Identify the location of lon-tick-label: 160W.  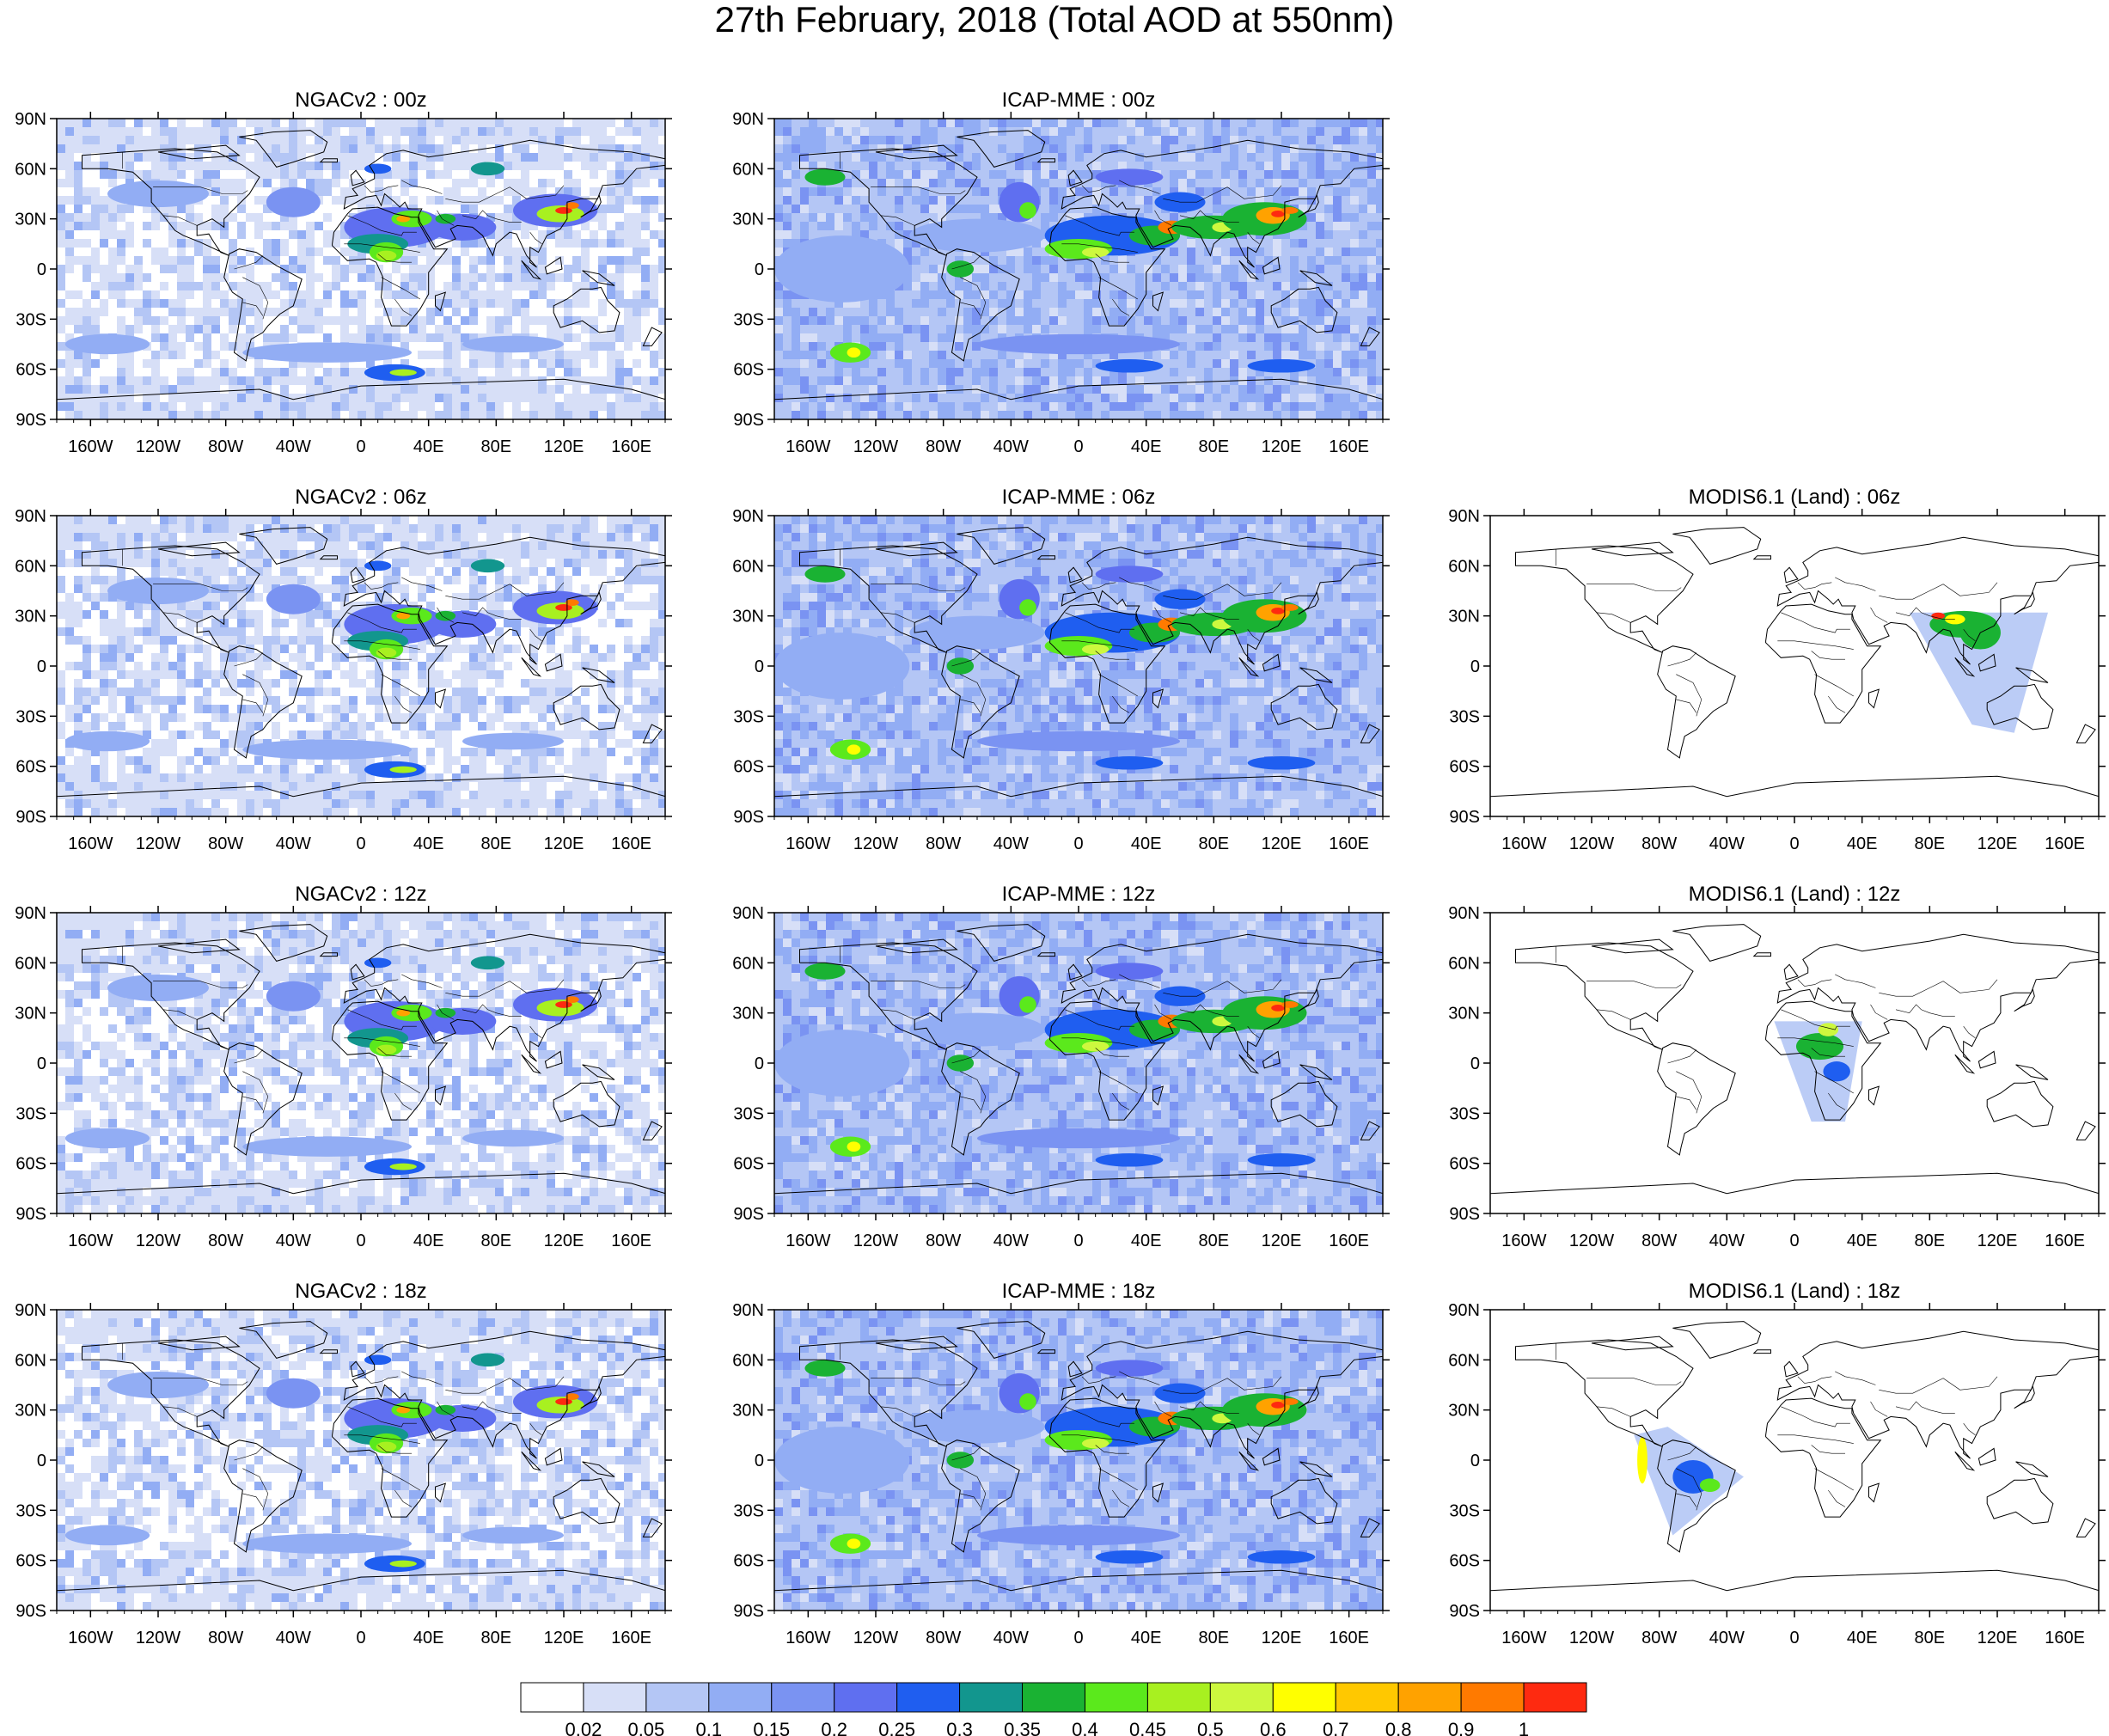
(1524, 1241).